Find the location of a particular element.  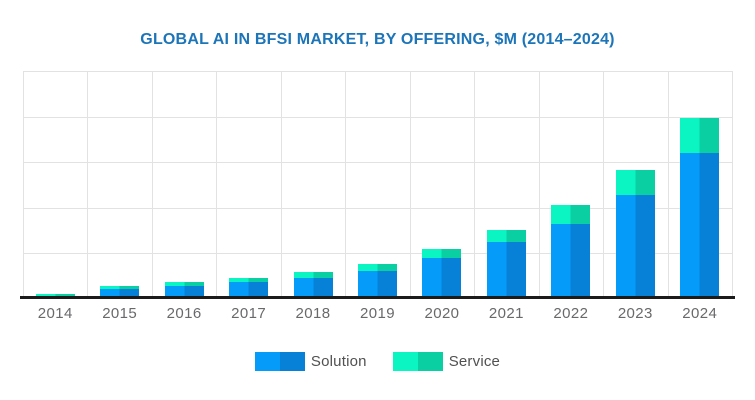

bar-2019-solution-segment is located at coordinates (377, 284).